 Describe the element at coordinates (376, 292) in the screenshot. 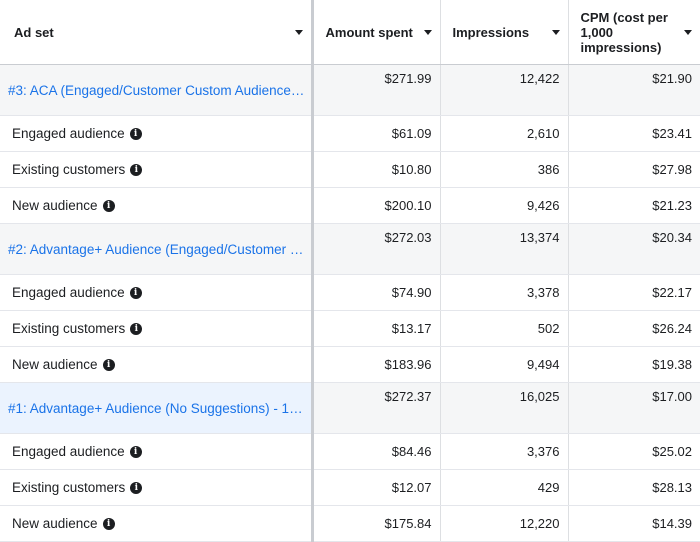

I see `amount-spent-cell: $74.90` at that location.